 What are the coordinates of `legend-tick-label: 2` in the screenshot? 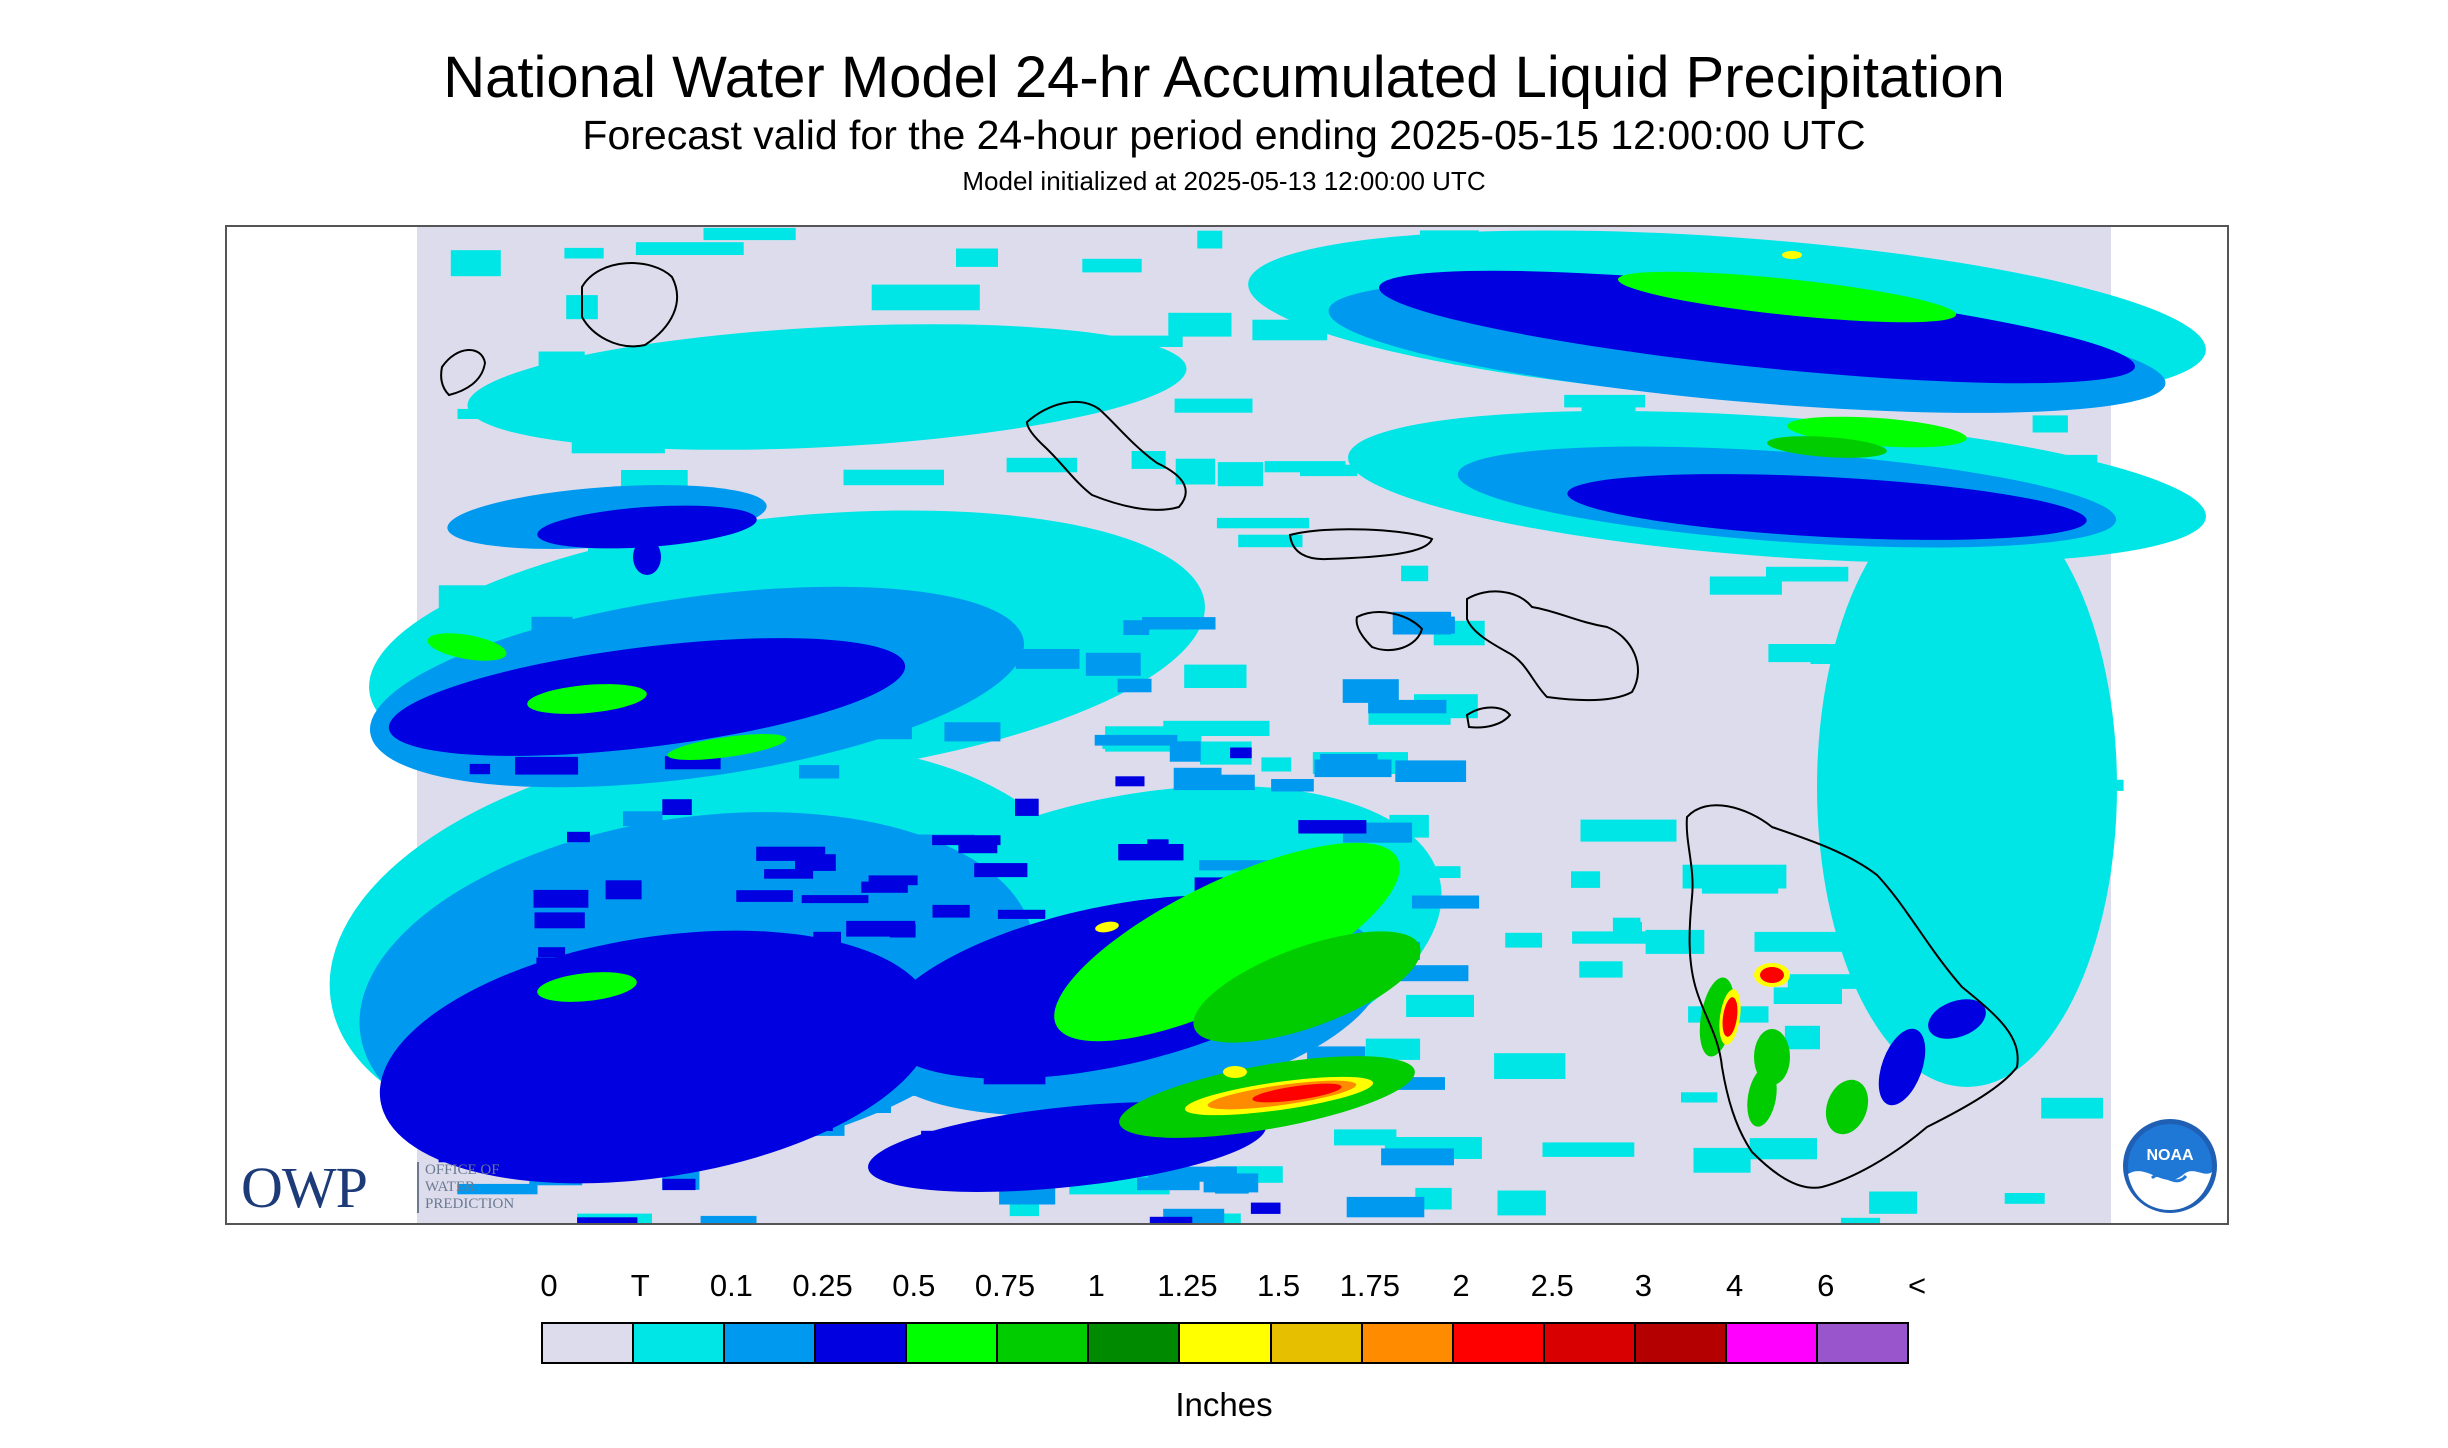 It's located at (1461, 1285).